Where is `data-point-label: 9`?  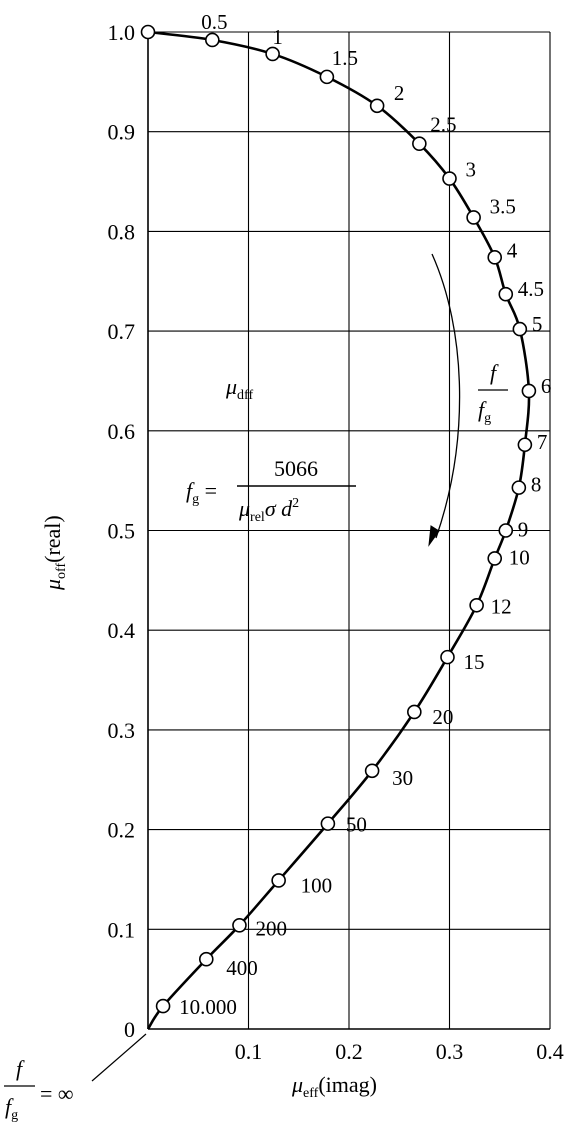 data-point-label: 9 is located at coordinates (523, 530).